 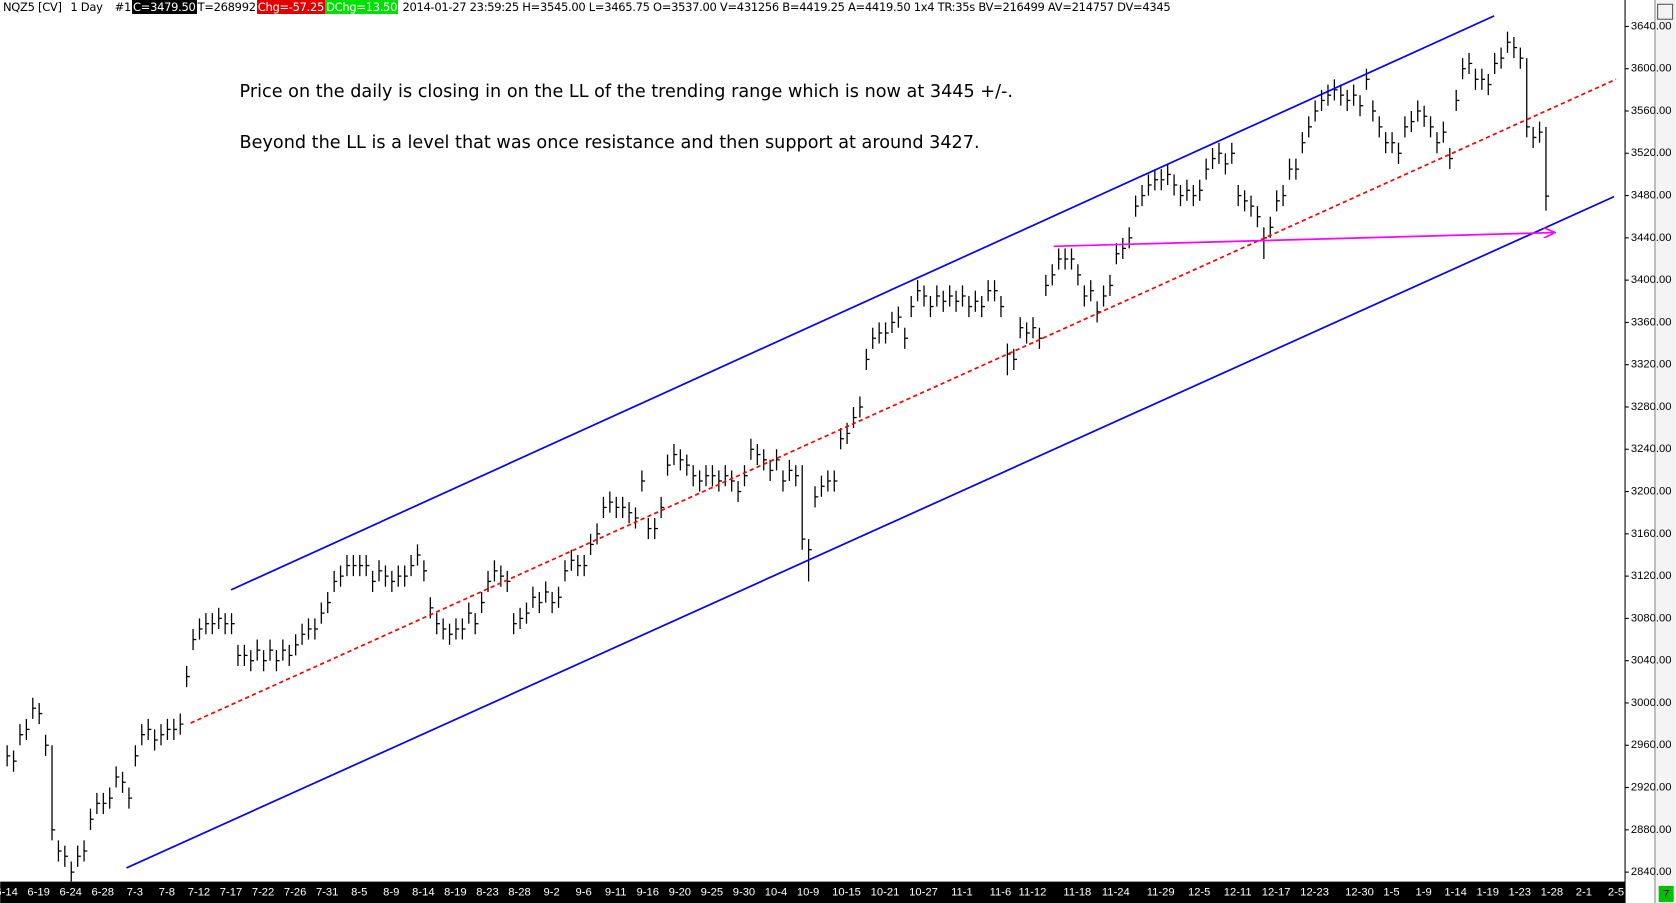 What do you see at coordinates (1304, 240) in the screenshot?
I see `trend-line` at bounding box center [1304, 240].